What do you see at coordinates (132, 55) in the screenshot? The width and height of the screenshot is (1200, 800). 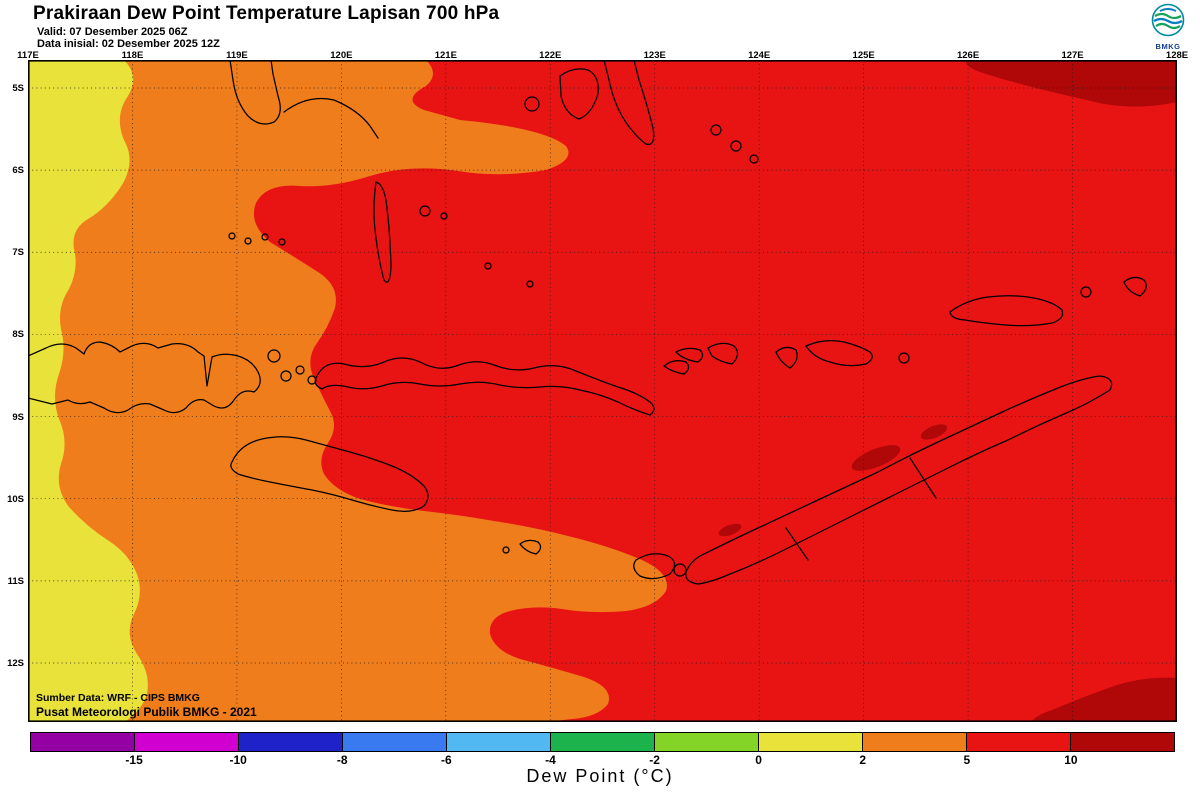 I see `lon-label: 118E` at bounding box center [132, 55].